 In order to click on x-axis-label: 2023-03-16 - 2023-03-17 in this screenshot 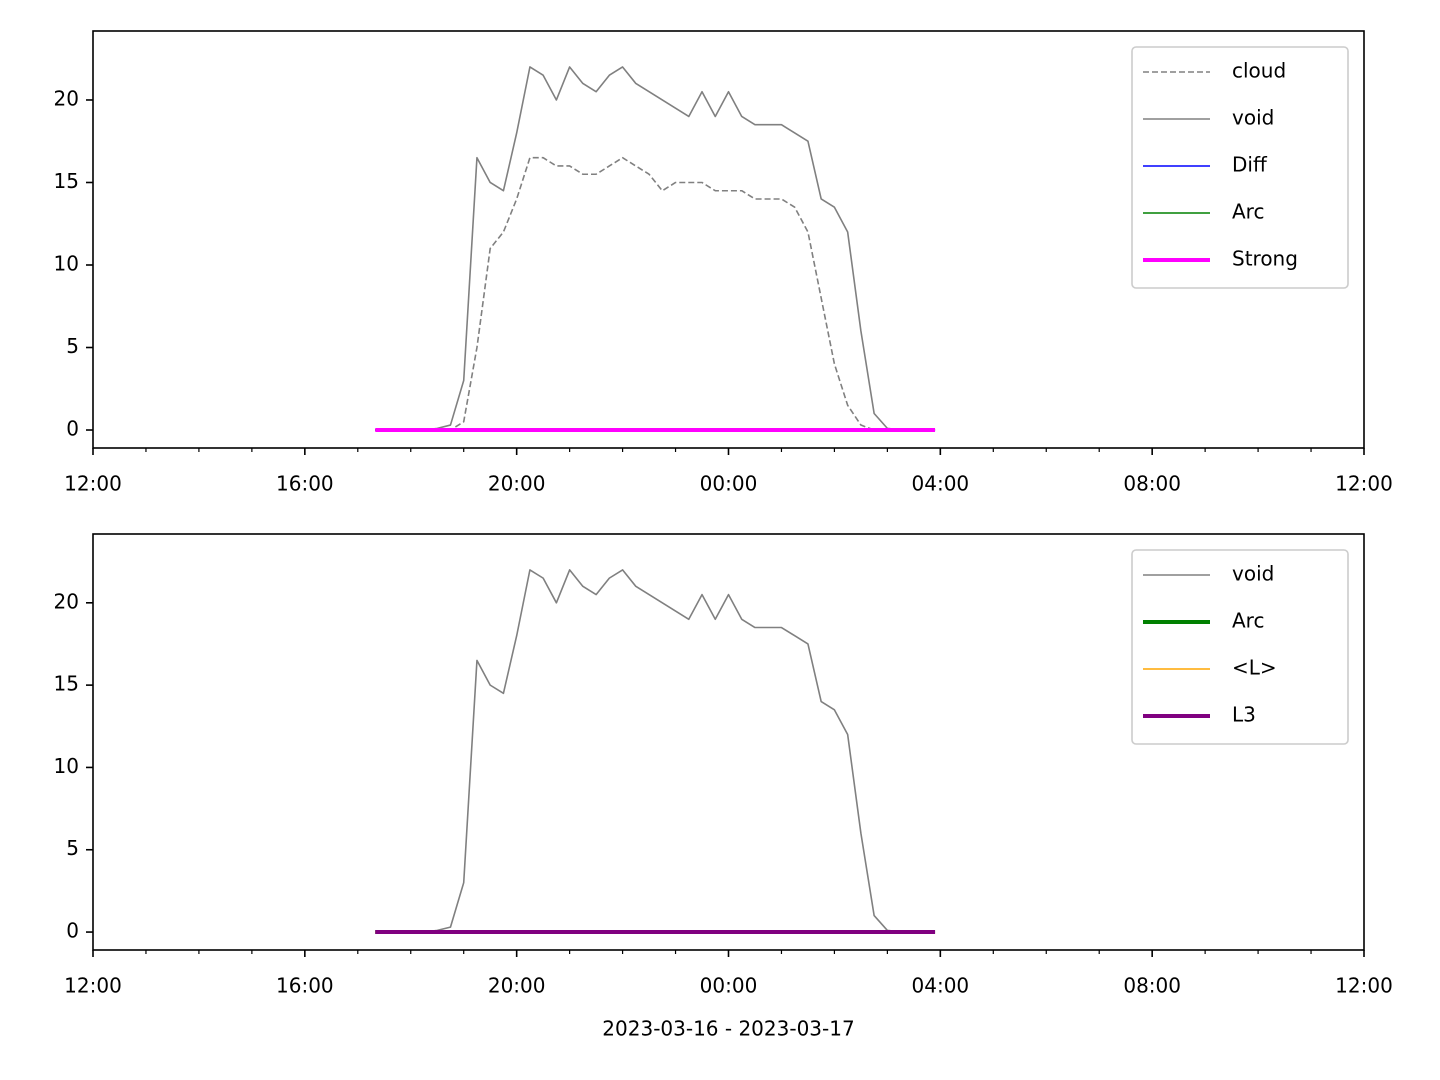, I will do `click(728, 1029)`.